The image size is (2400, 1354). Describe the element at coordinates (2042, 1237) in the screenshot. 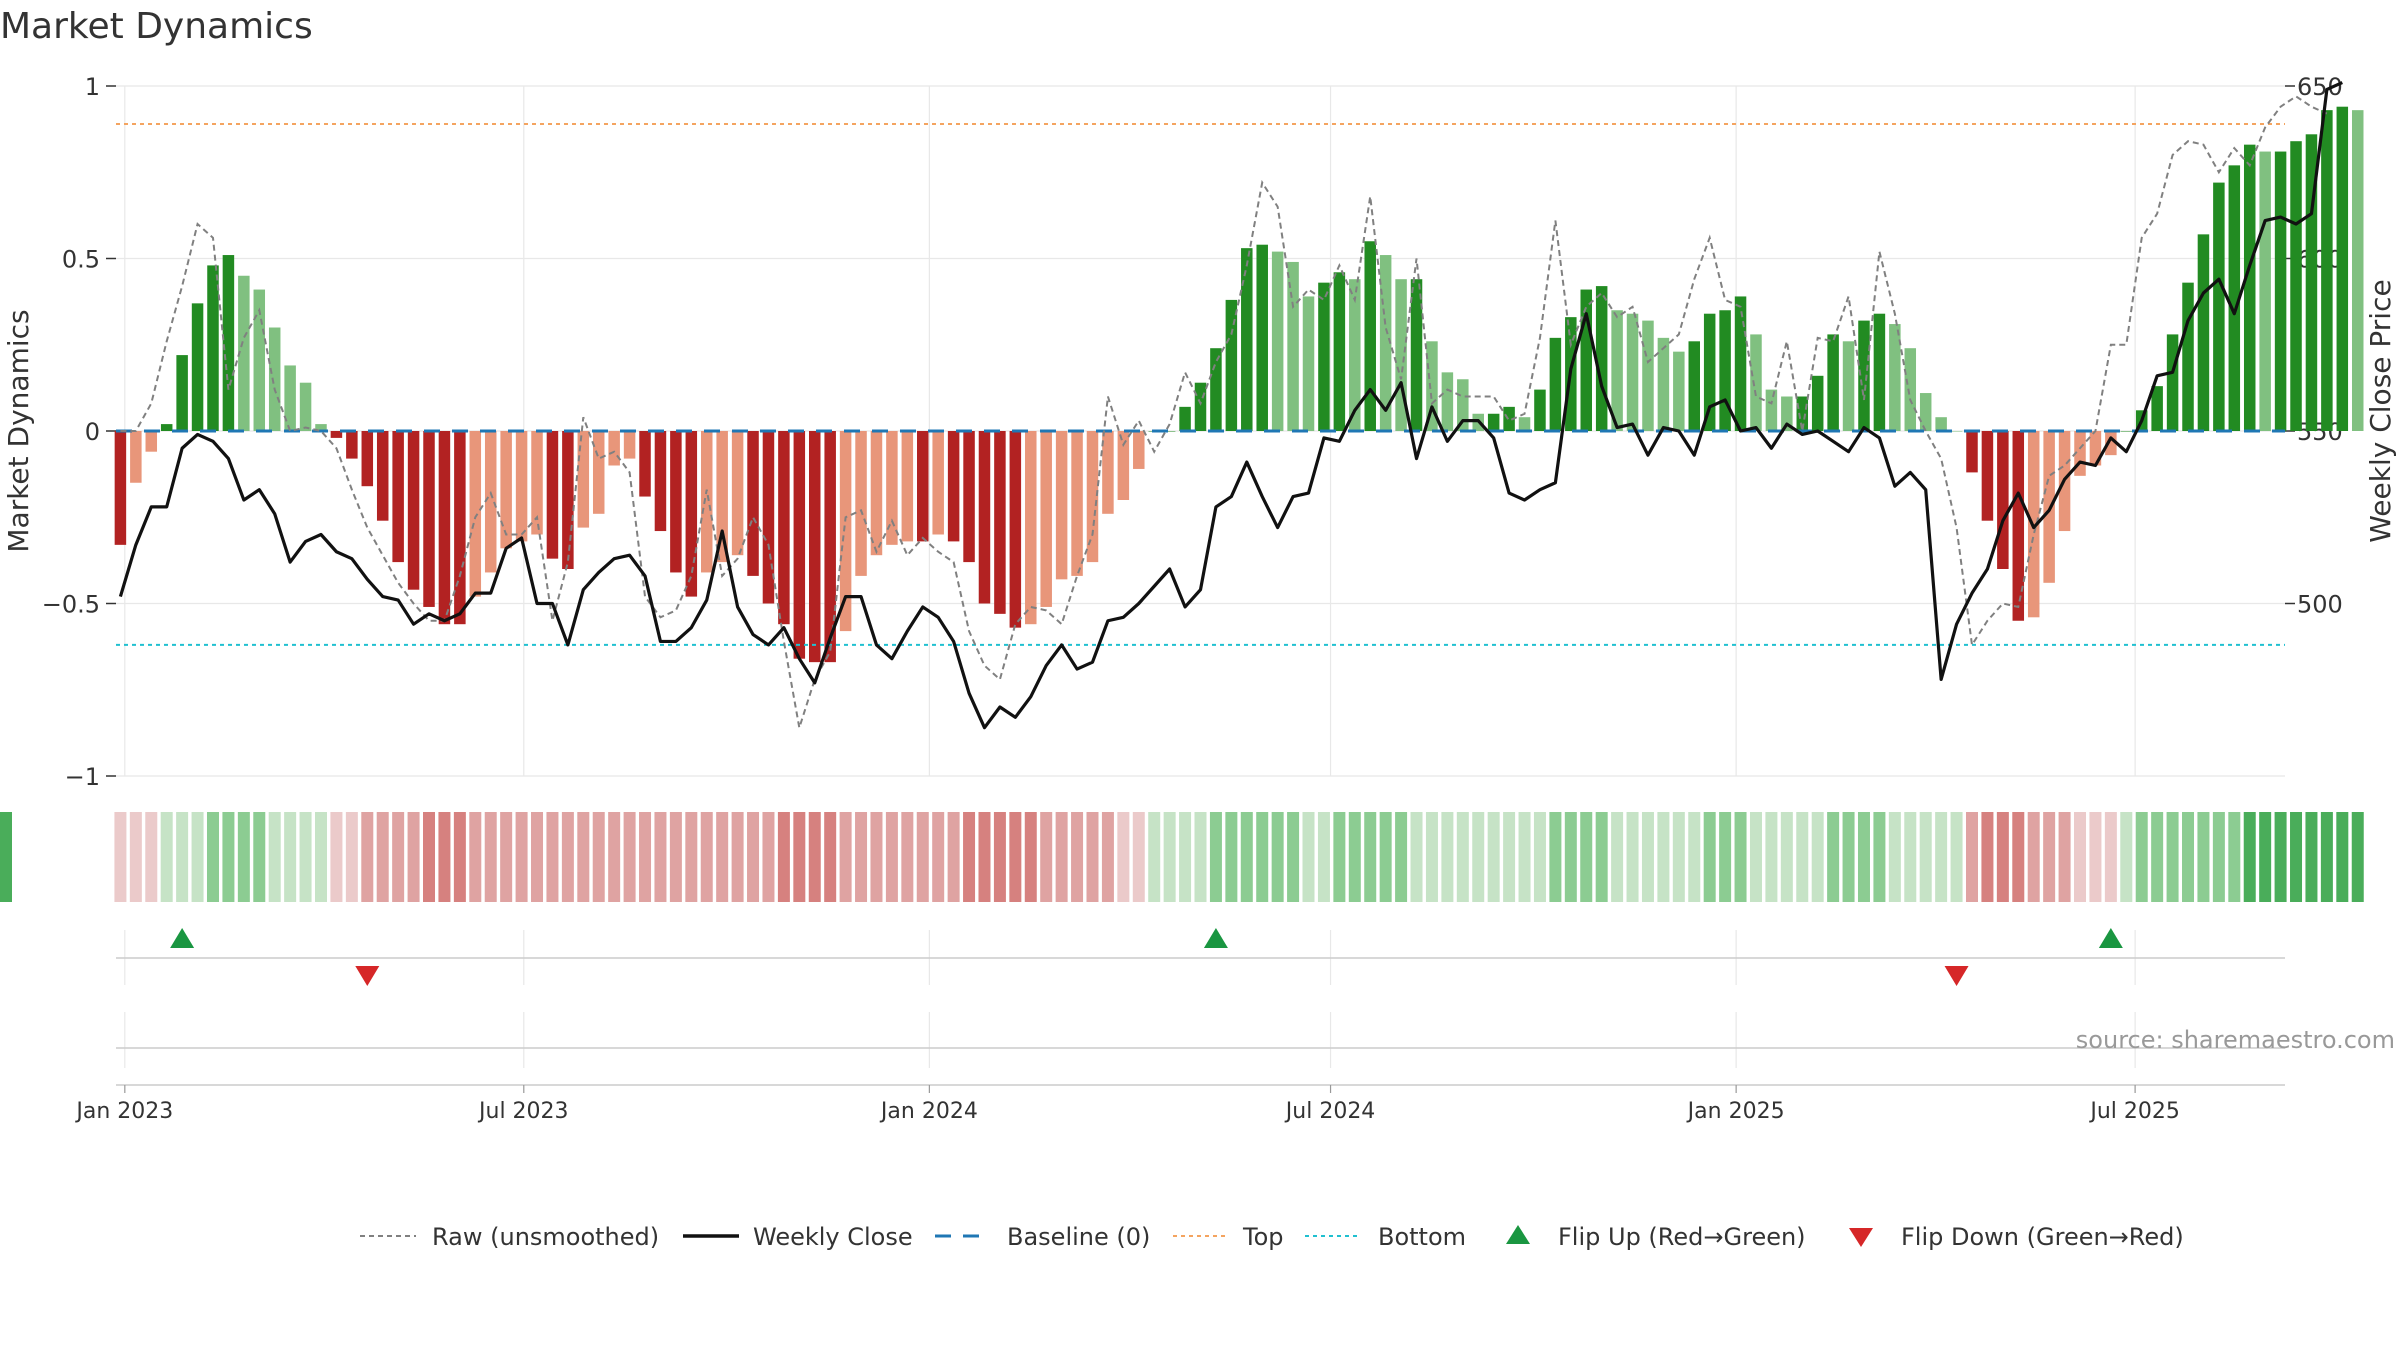

I see `legend-label-6: Flip Down (Green→Red)` at that location.